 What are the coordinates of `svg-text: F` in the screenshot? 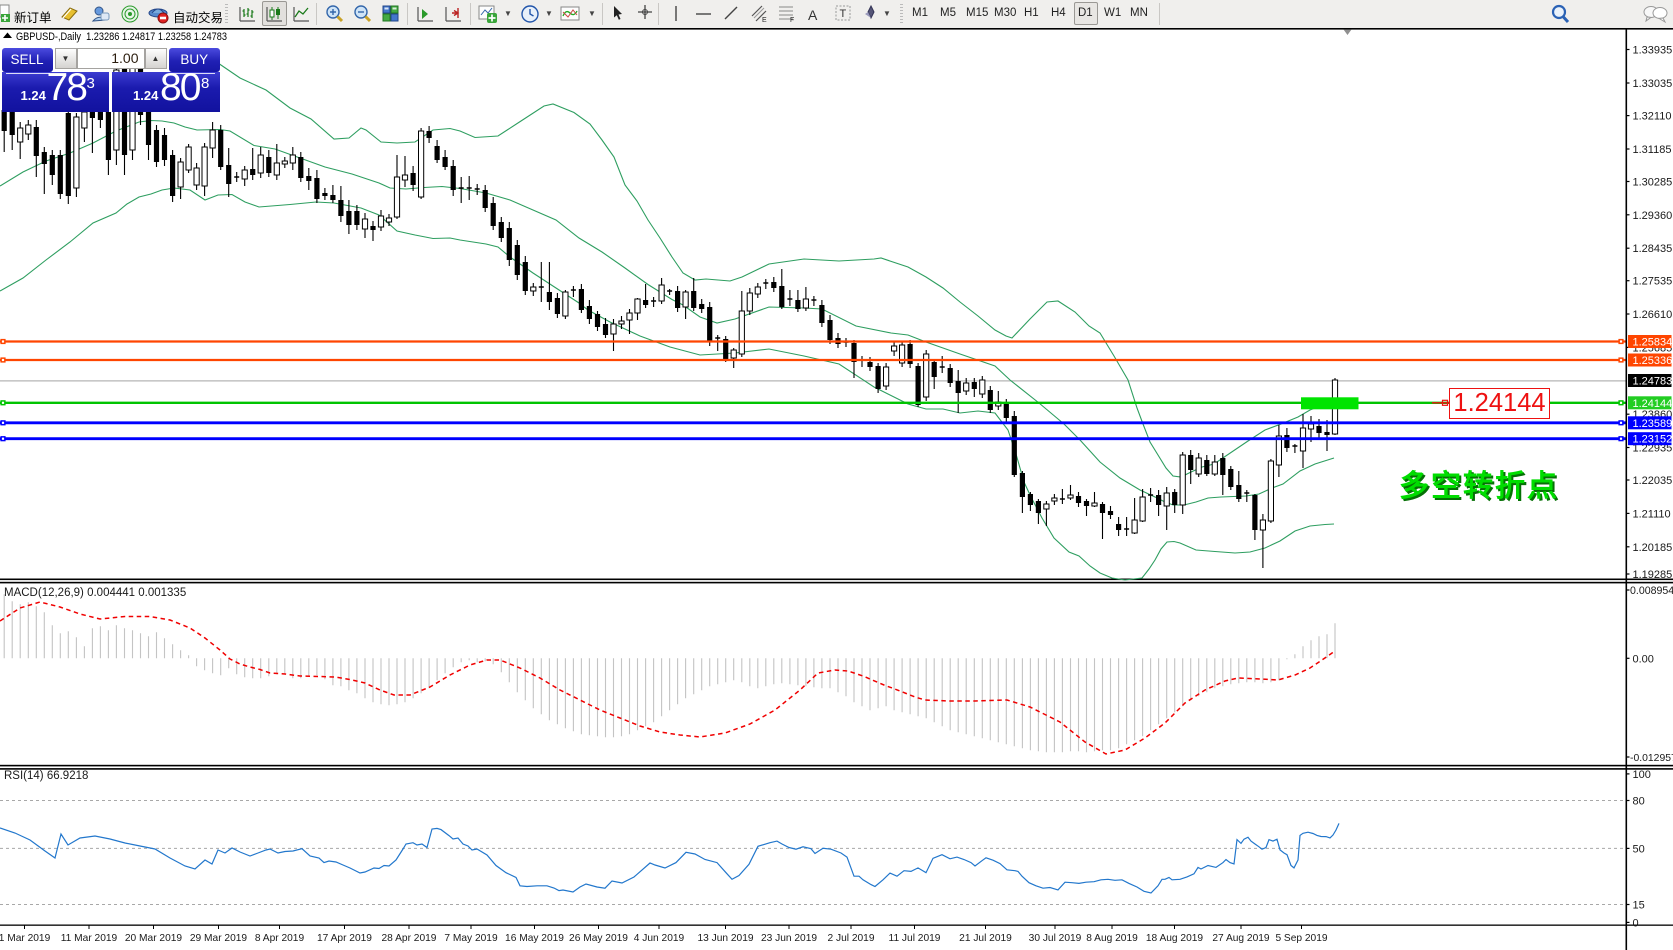 It's located at (792, 20).